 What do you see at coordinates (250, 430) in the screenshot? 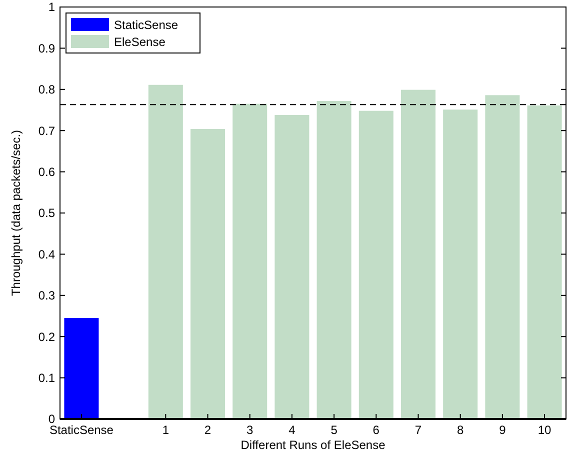
I see `x-tick-label: 3` at bounding box center [250, 430].